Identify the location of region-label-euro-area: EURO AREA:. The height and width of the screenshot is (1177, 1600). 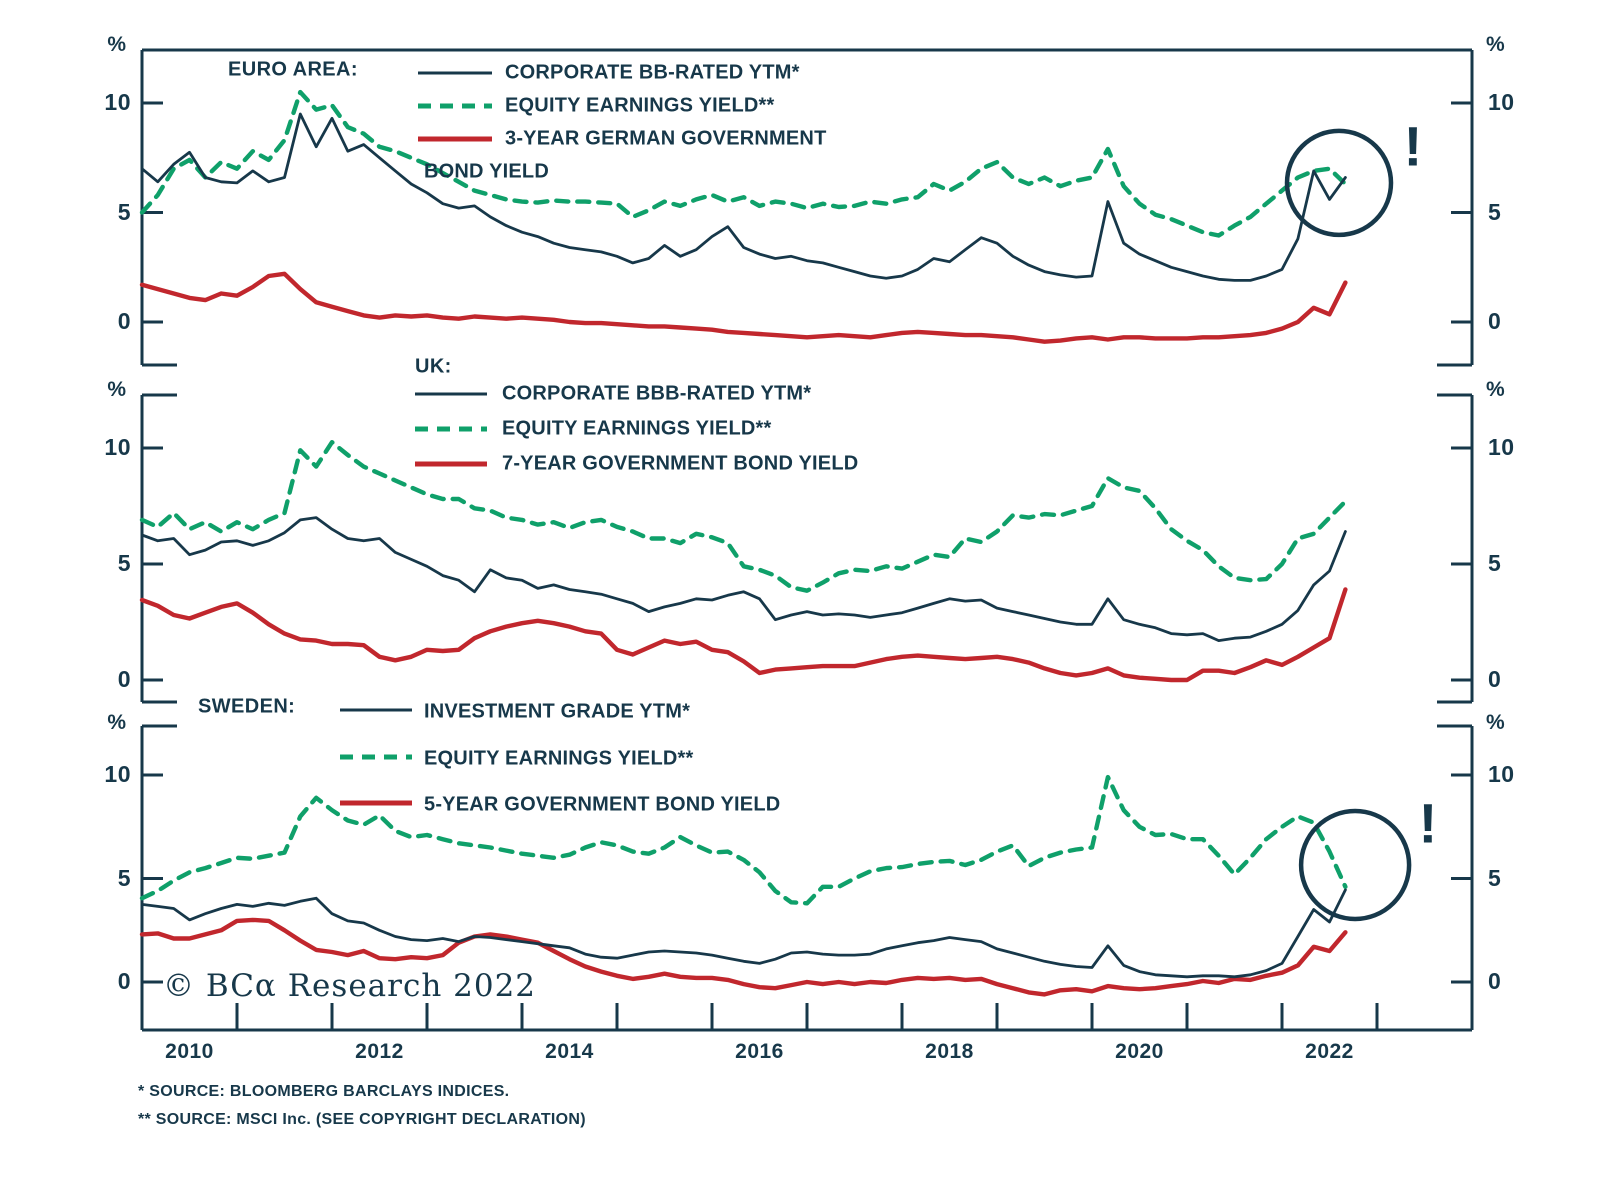
(293, 69).